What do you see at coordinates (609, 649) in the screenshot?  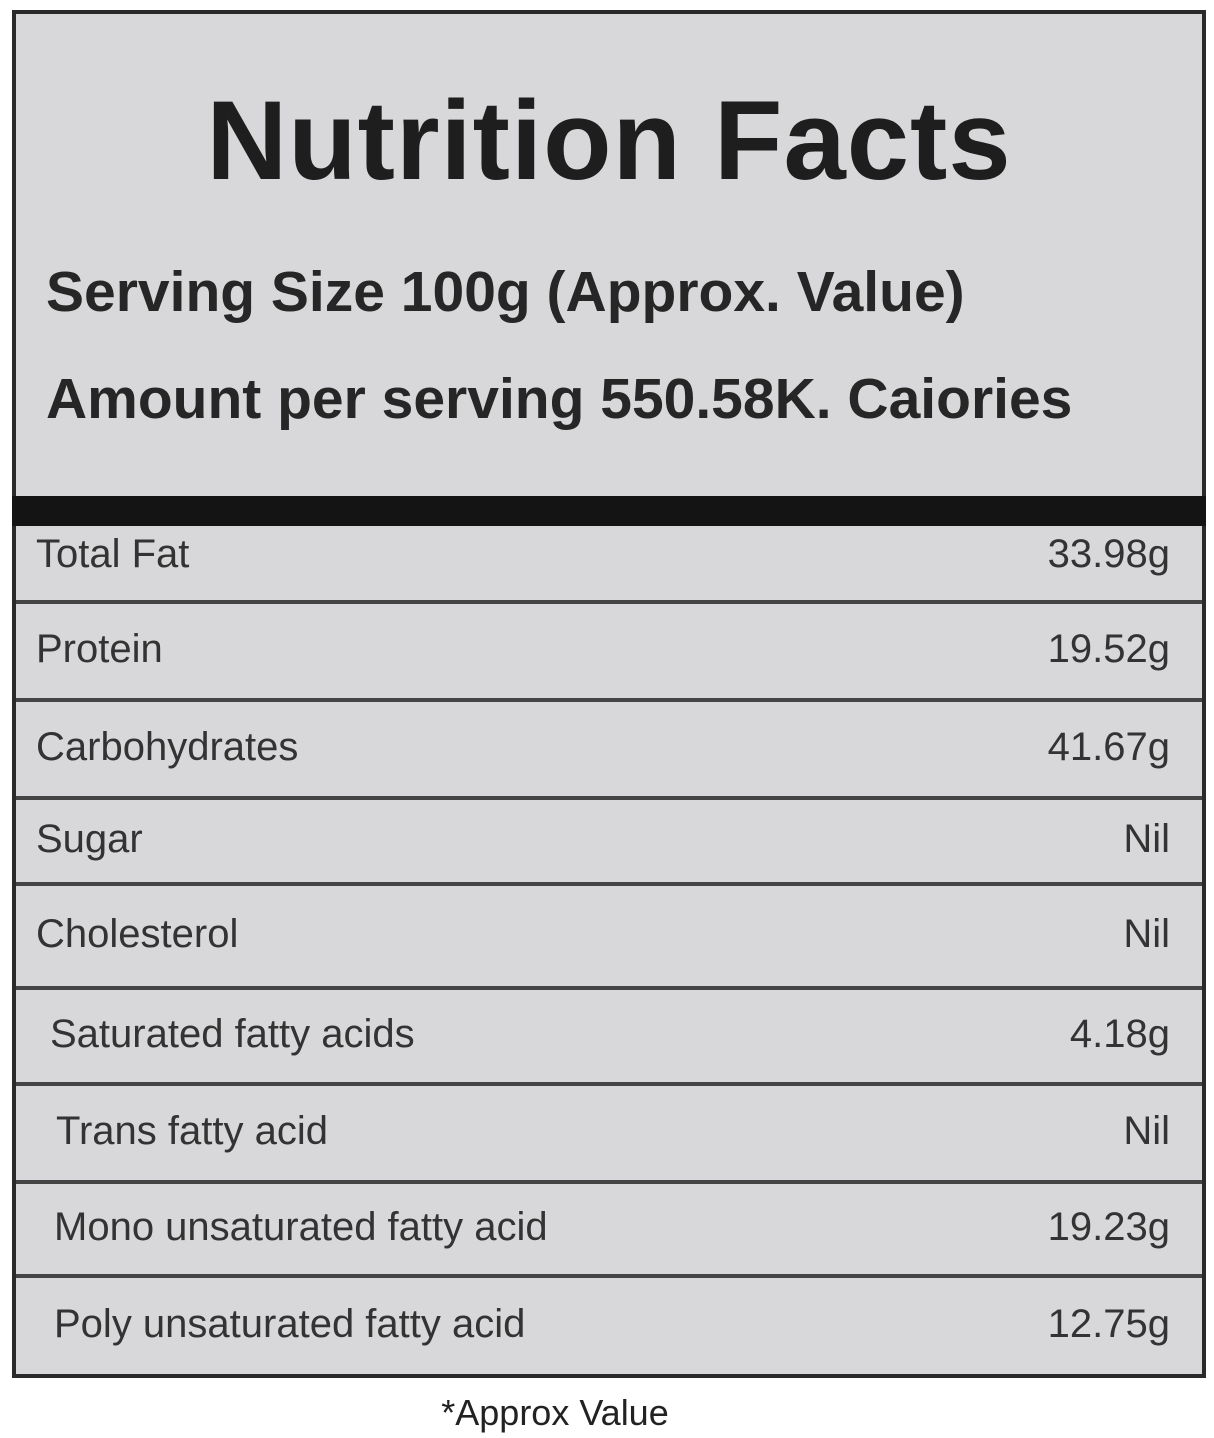 I see `nutrient-row: Protein 19.52g` at bounding box center [609, 649].